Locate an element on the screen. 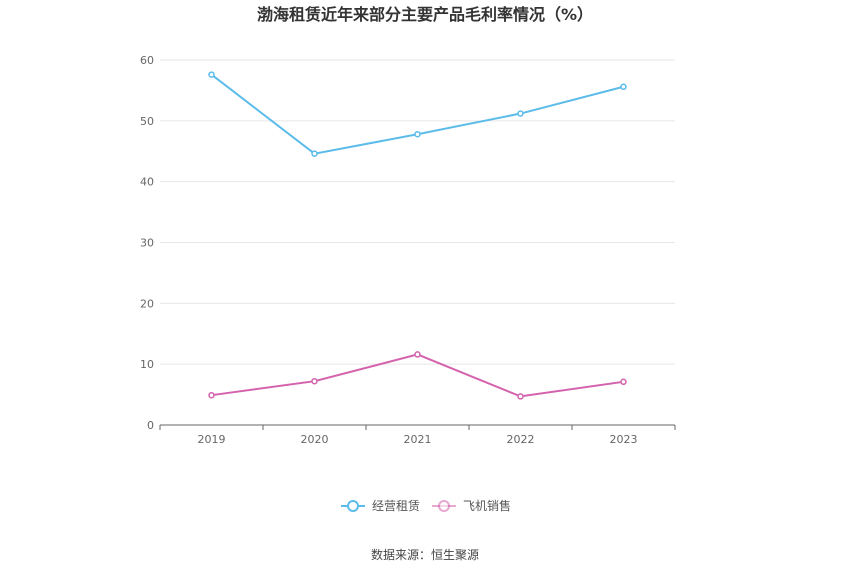 The width and height of the screenshot is (850, 575). x-tick-label: 2020 is located at coordinates (315, 439).